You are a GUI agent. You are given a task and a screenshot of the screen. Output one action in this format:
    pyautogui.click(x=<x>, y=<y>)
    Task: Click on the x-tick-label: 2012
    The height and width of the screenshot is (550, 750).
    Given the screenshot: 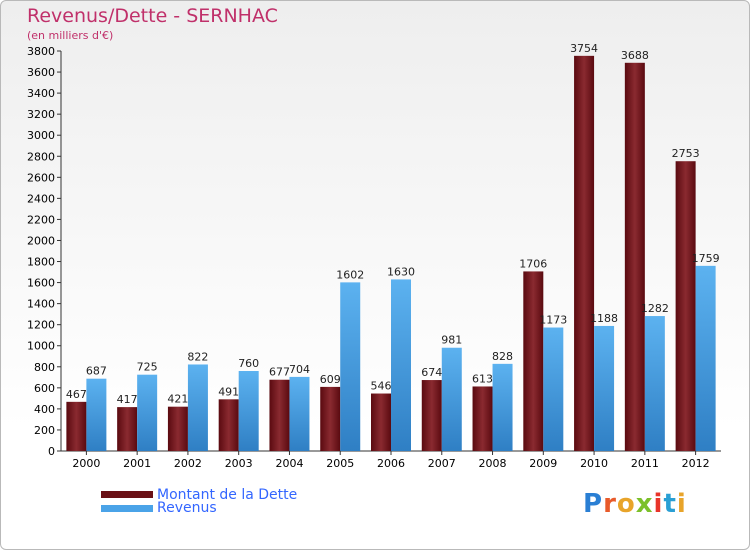 What is the action you would take?
    pyautogui.click(x=696, y=463)
    